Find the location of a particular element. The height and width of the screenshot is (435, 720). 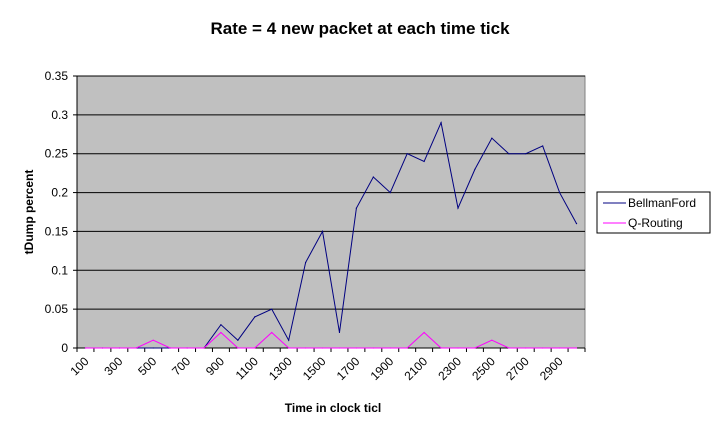

x-tick-label: 1300 is located at coordinates (280, 368).